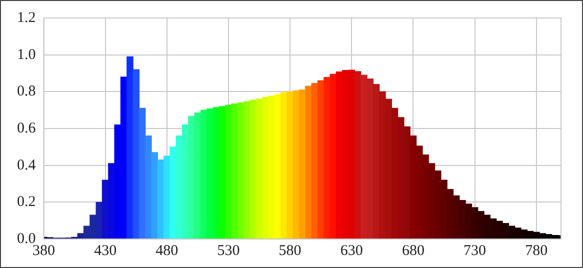 This screenshot has width=583, height=268. What do you see at coordinates (26, 165) in the screenshot?
I see `y-tick-label: 0.4` at bounding box center [26, 165].